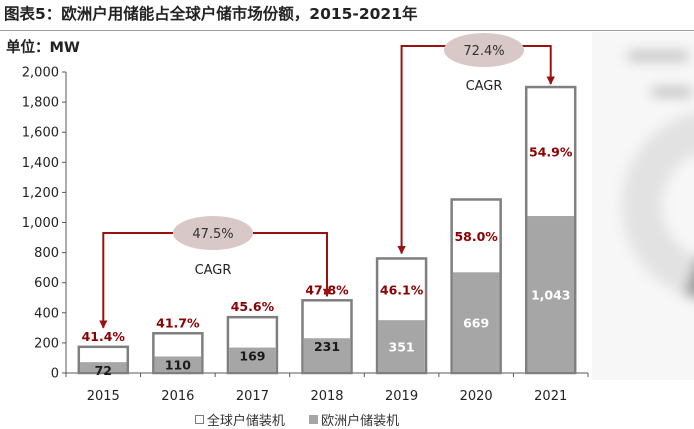 This screenshot has height=429, width=694. I want to click on unit-label: 单位：MW, so click(43, 48).